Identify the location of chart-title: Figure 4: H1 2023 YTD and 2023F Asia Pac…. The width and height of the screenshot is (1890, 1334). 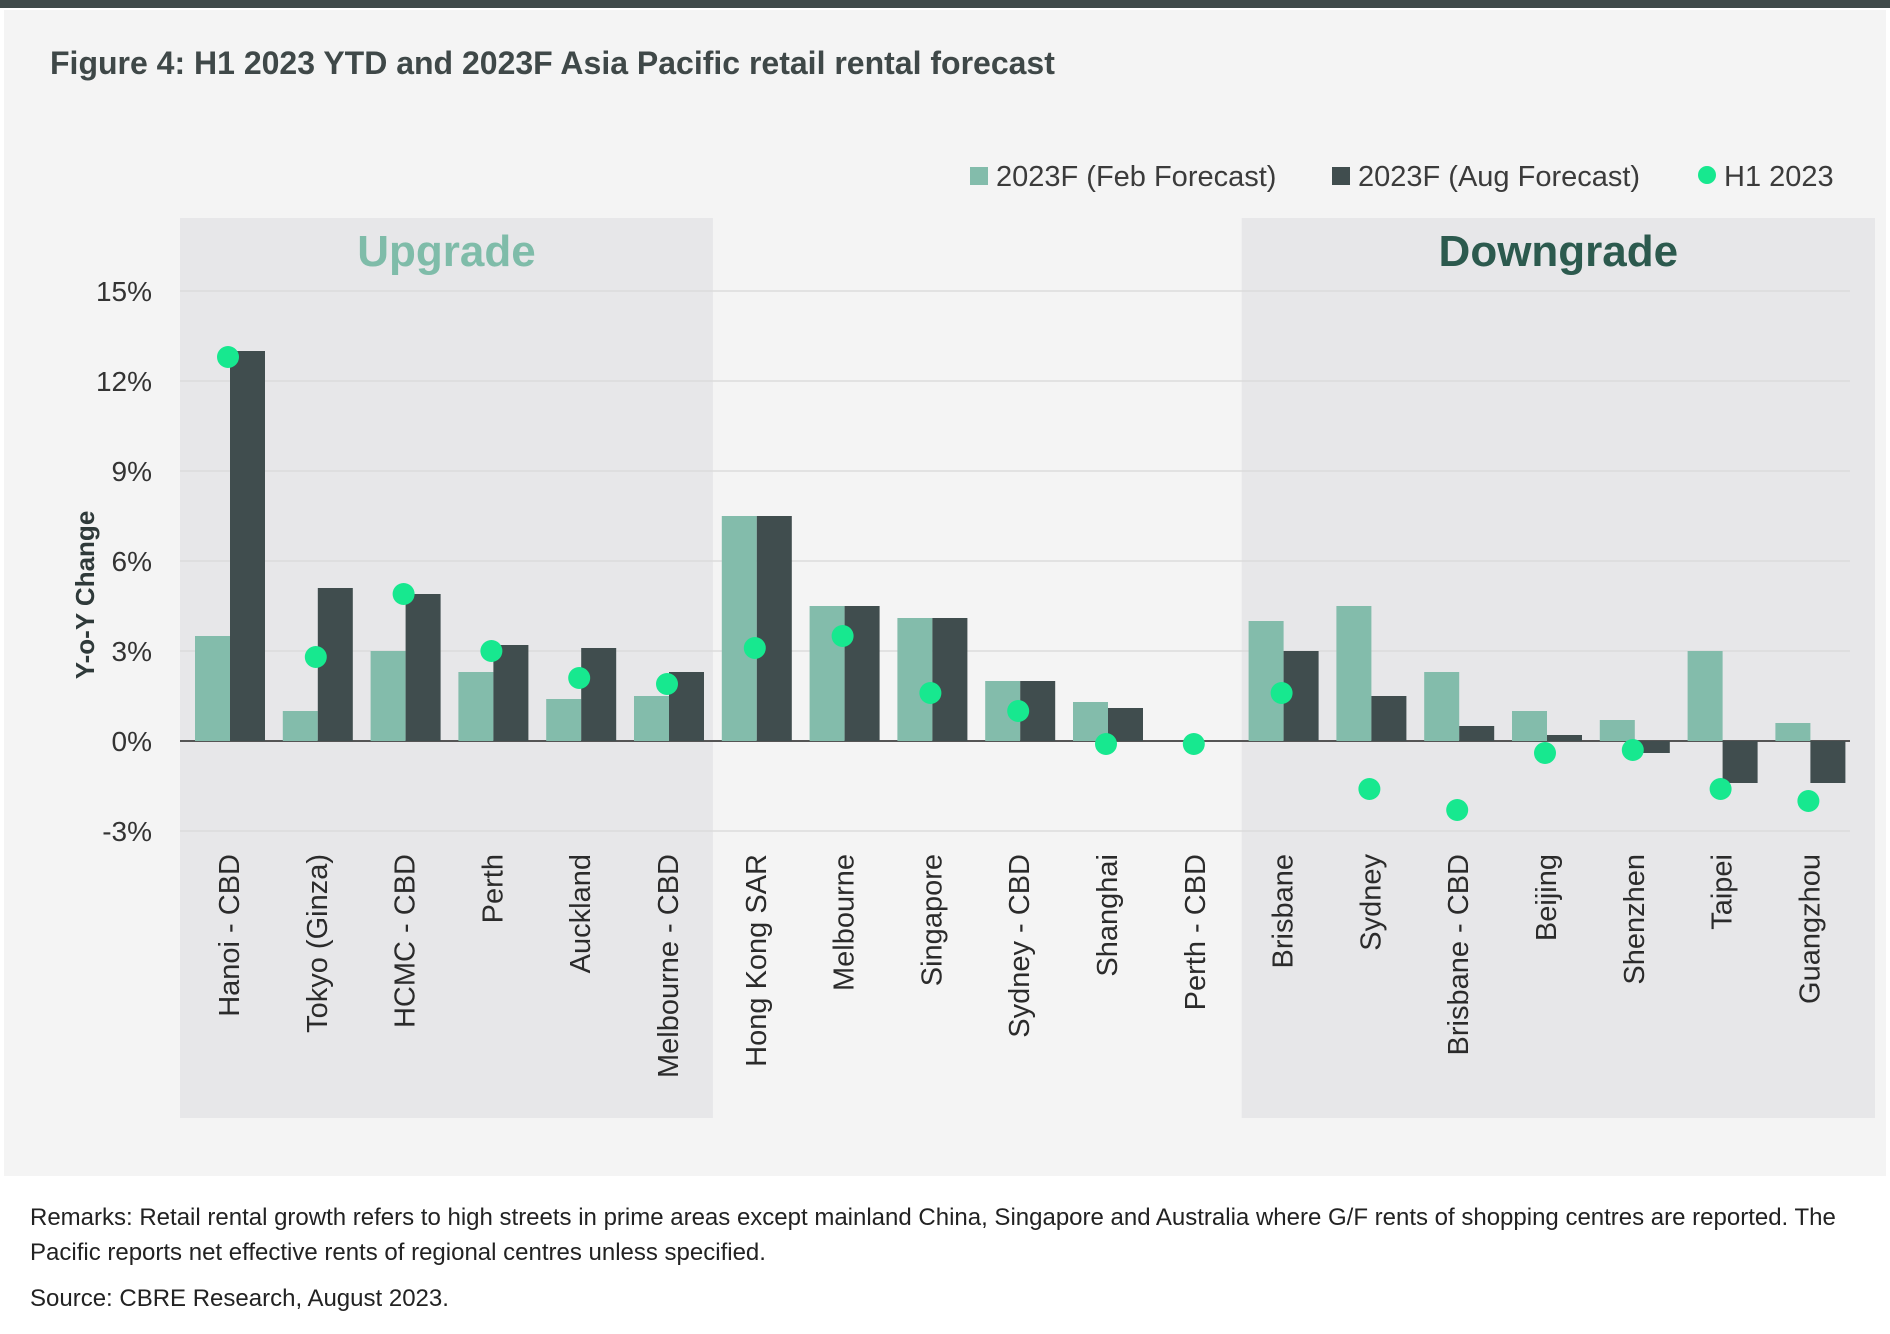
(552, 63).